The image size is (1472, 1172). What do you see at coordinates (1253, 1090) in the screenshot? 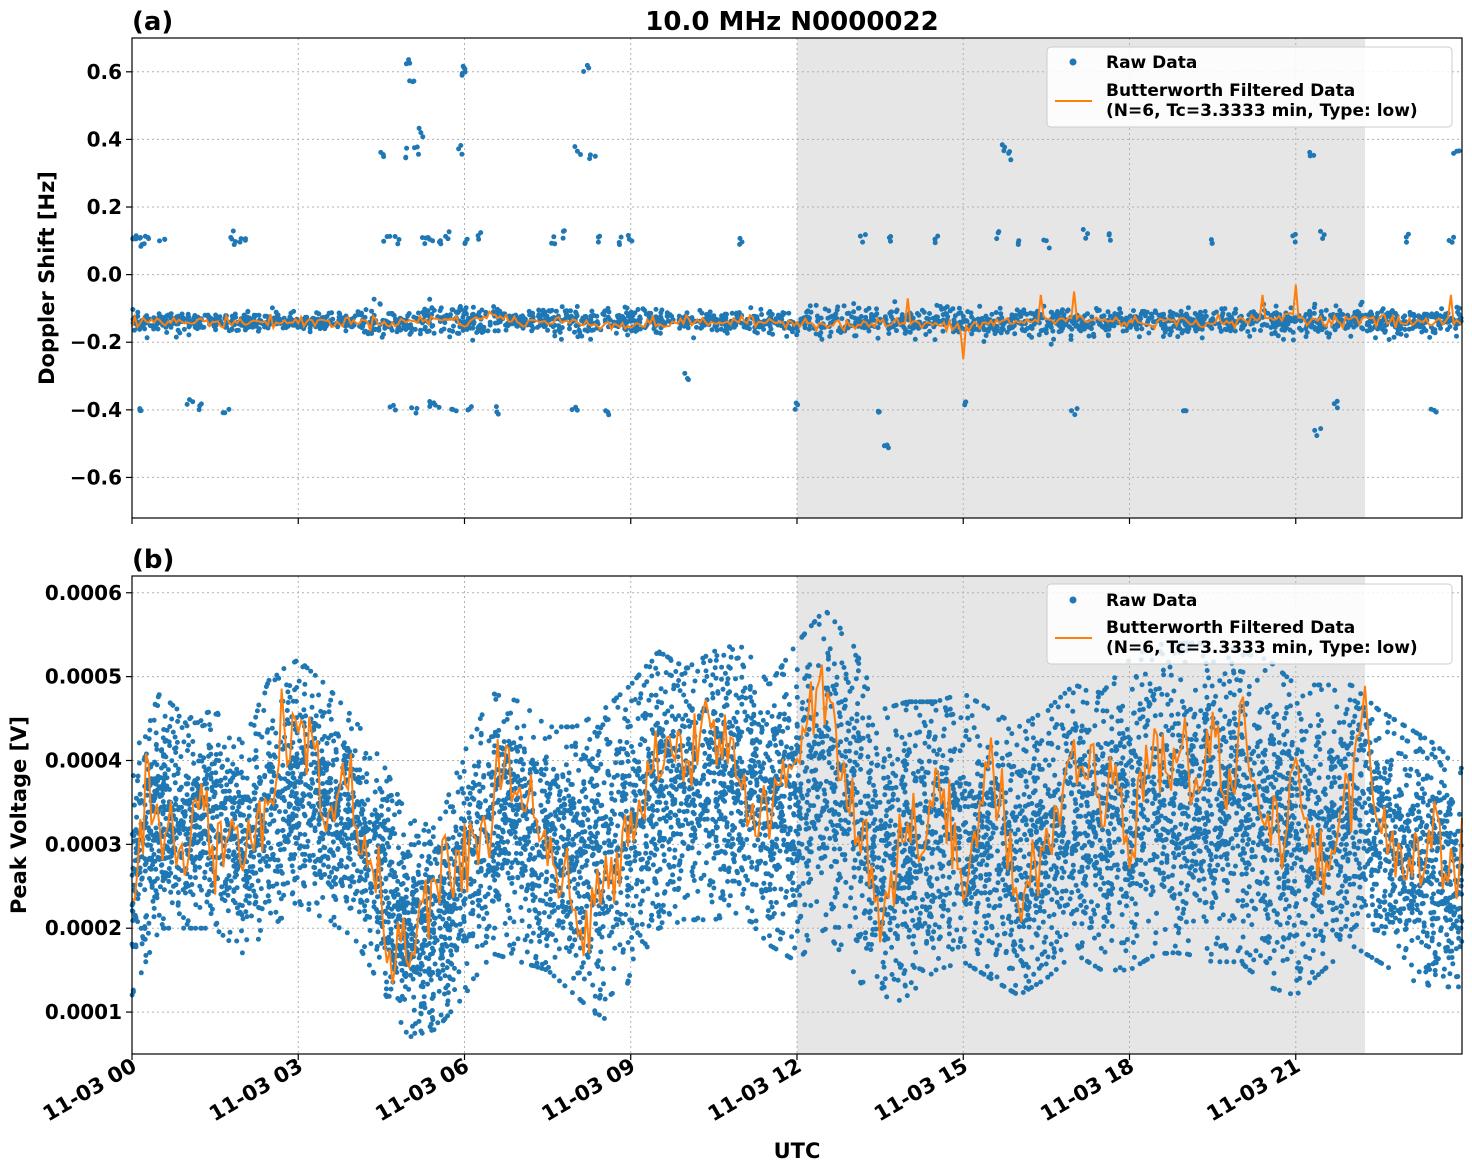
I see `x-tick-label: 11-03 21` at bounding box center [1253, 1090].